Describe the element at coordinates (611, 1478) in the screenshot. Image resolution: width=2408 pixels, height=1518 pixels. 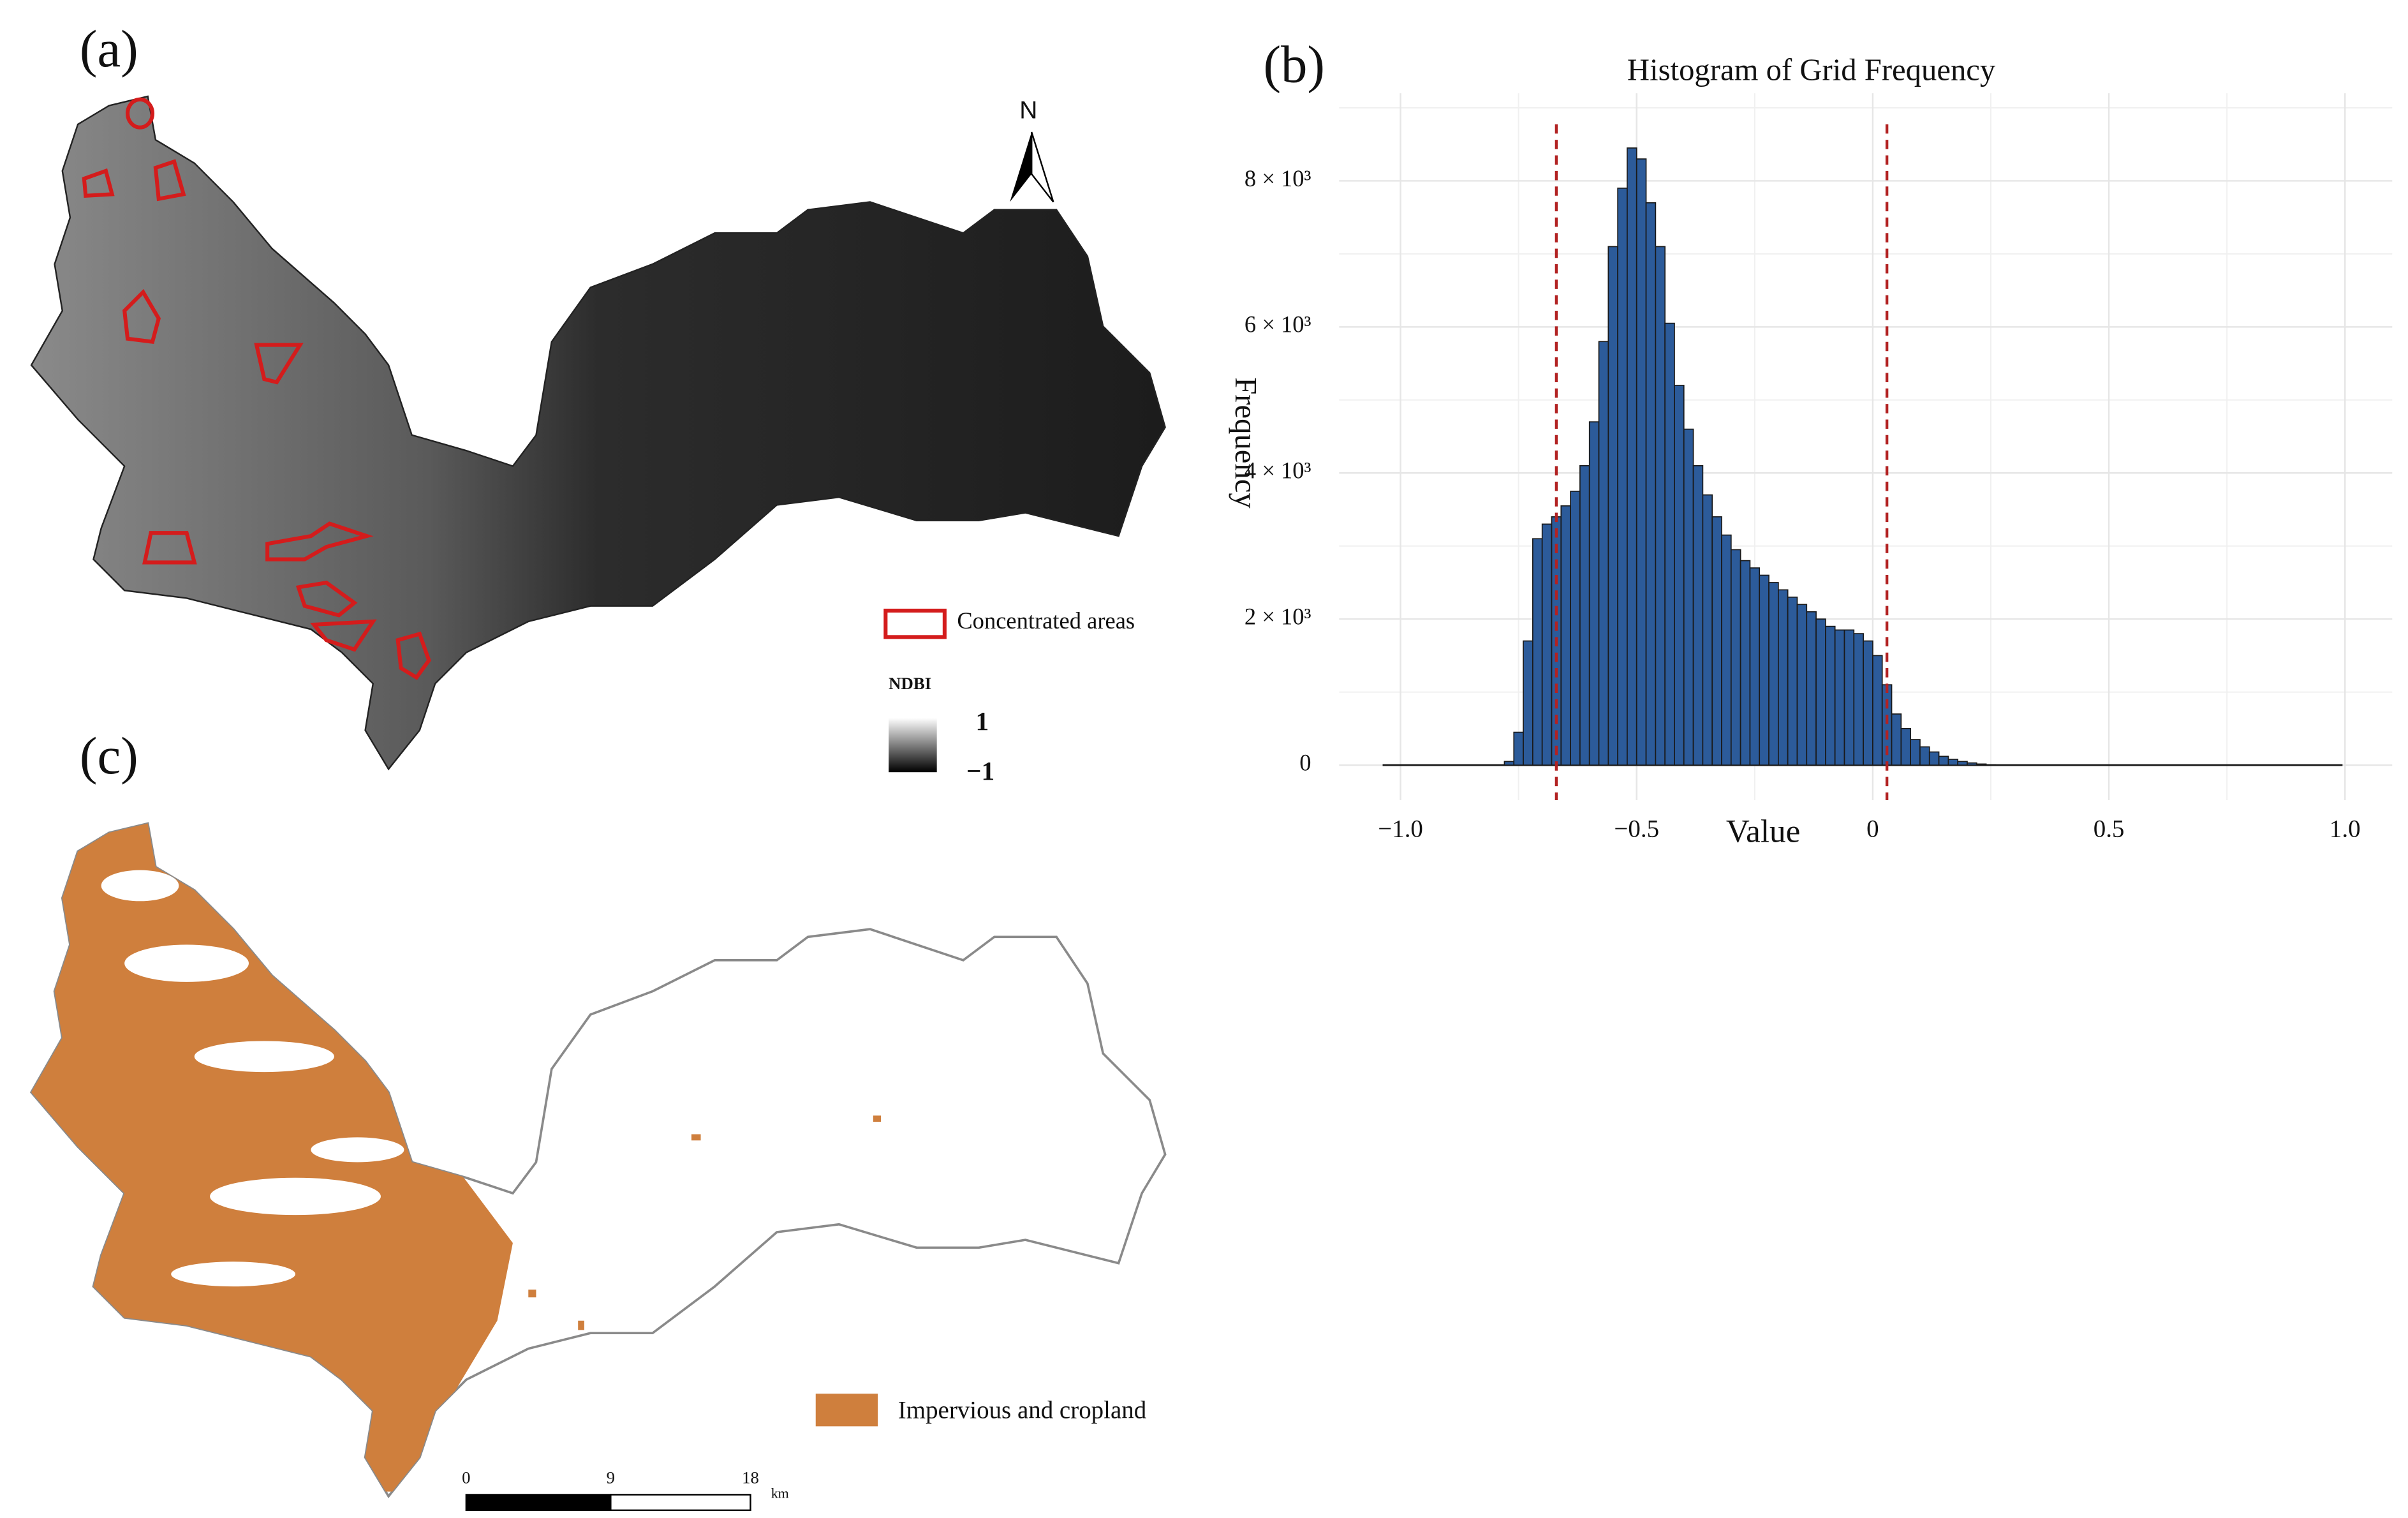
I see `scale-label: 9` at that location.